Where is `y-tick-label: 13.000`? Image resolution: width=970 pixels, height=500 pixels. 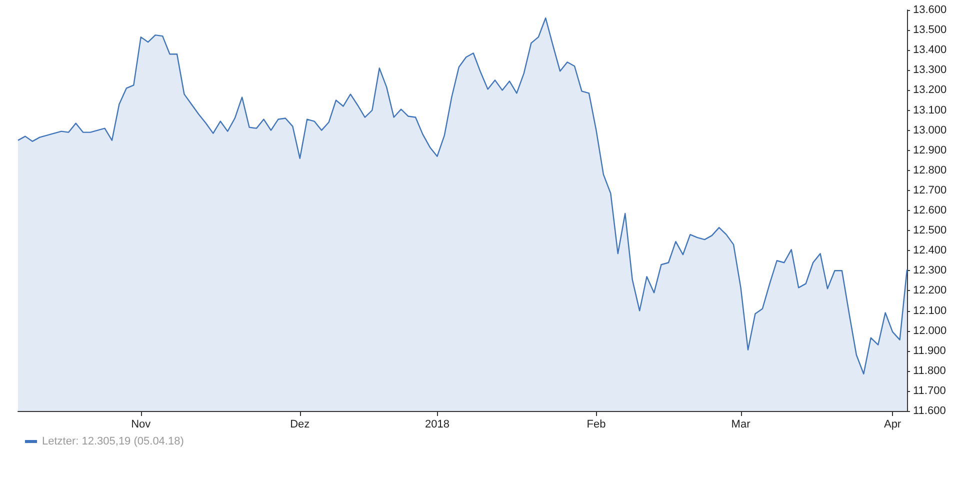 y-tick-label: 13.000 is located at coordinates (930, 130).